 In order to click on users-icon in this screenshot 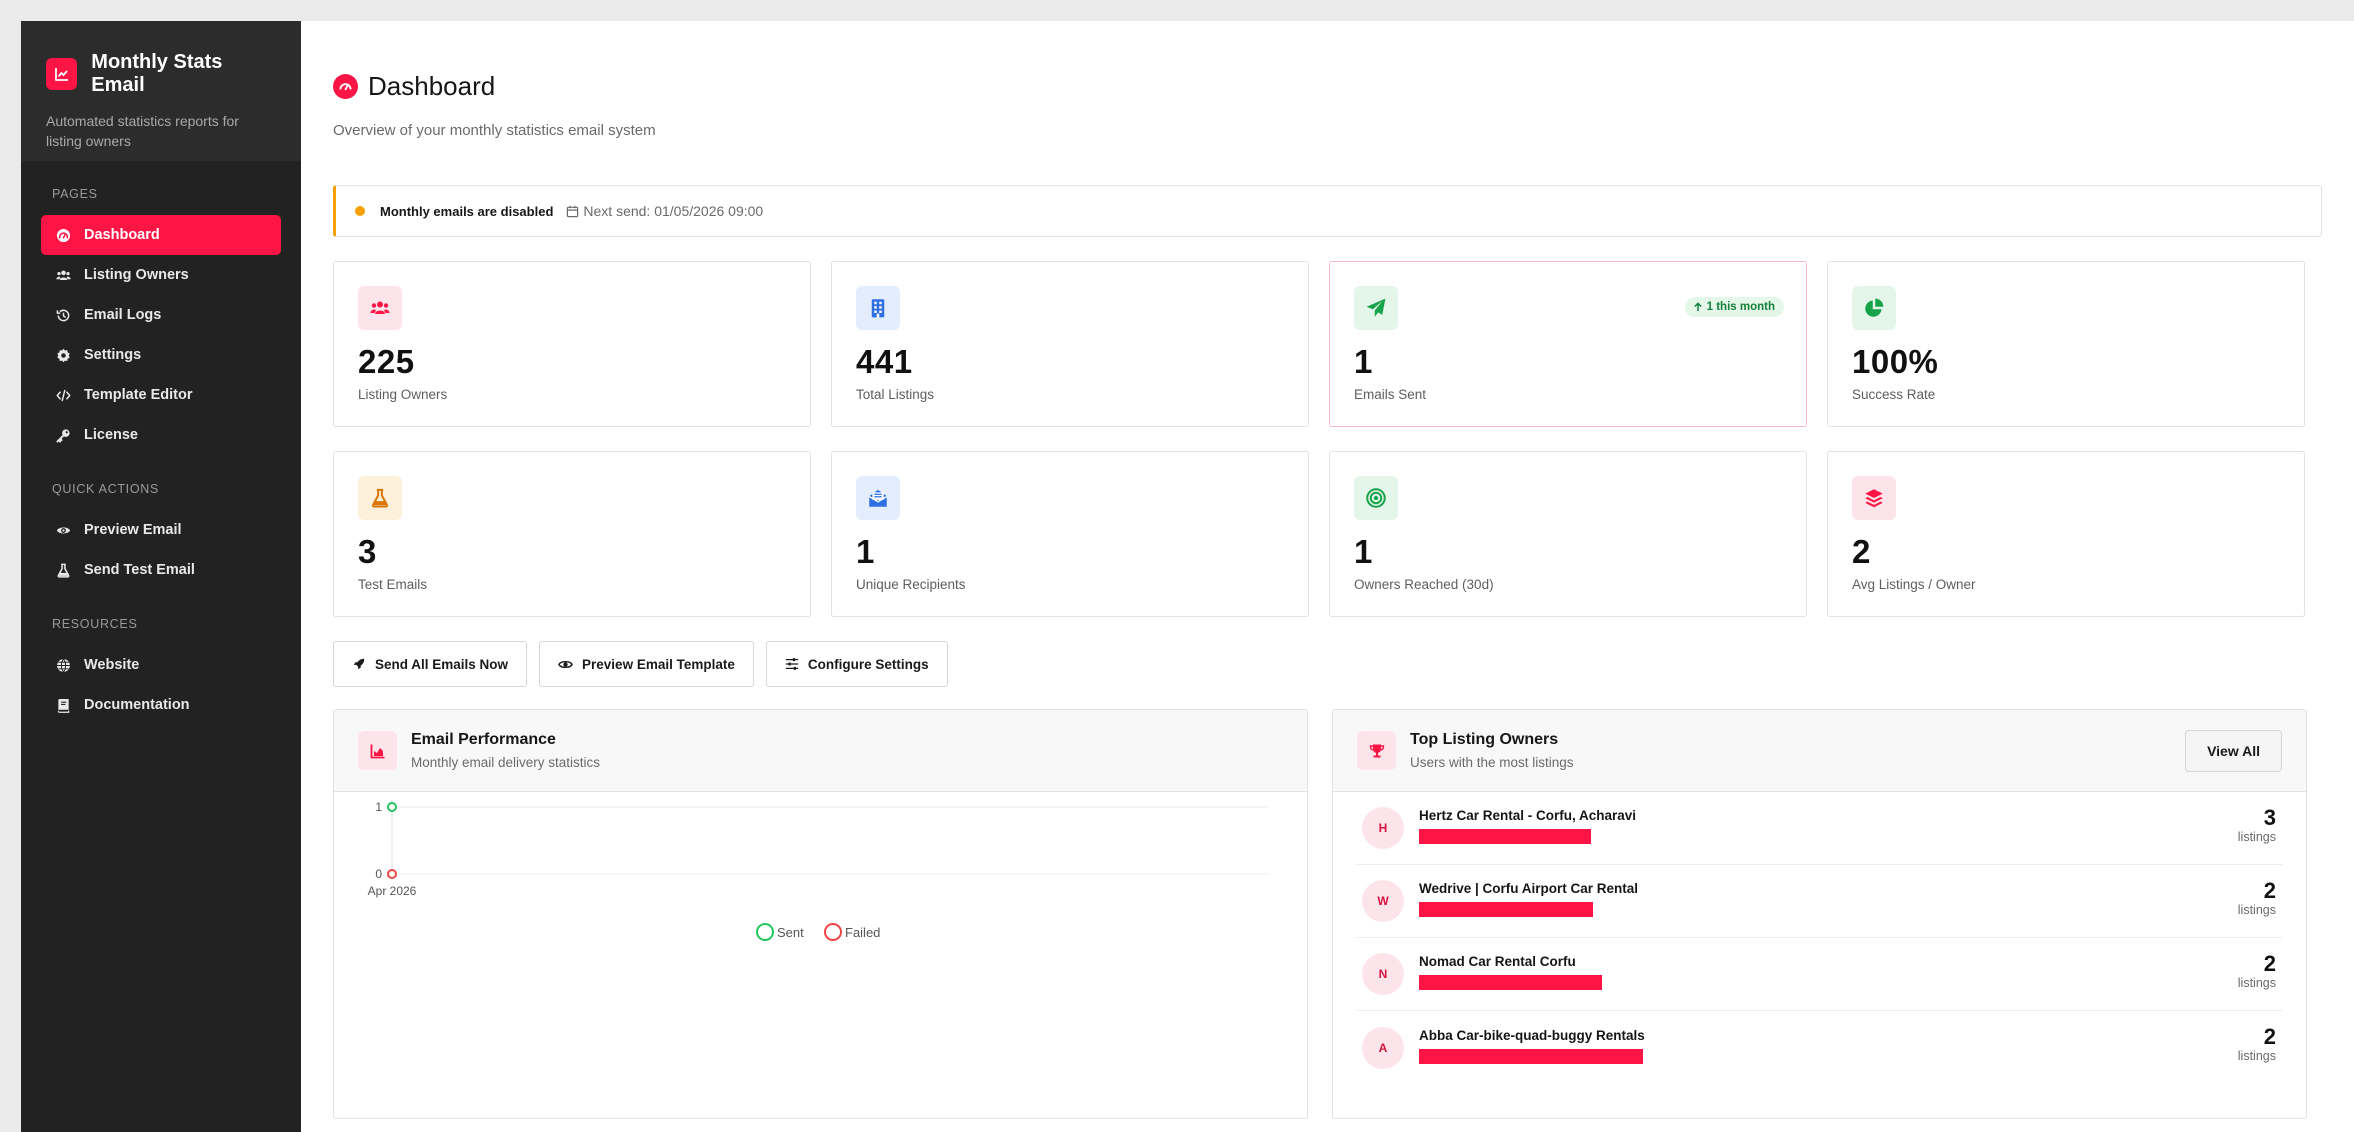, I will do `click(380, 308)`.